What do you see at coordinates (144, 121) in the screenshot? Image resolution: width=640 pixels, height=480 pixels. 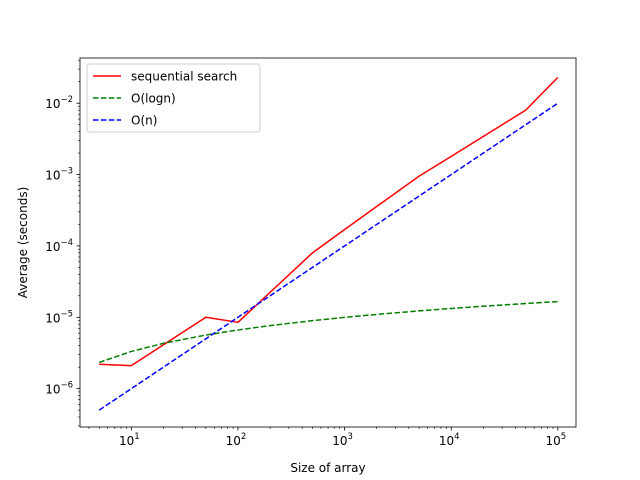 I see `legend-label-2: O(n)` at bounding box center [144, 121].